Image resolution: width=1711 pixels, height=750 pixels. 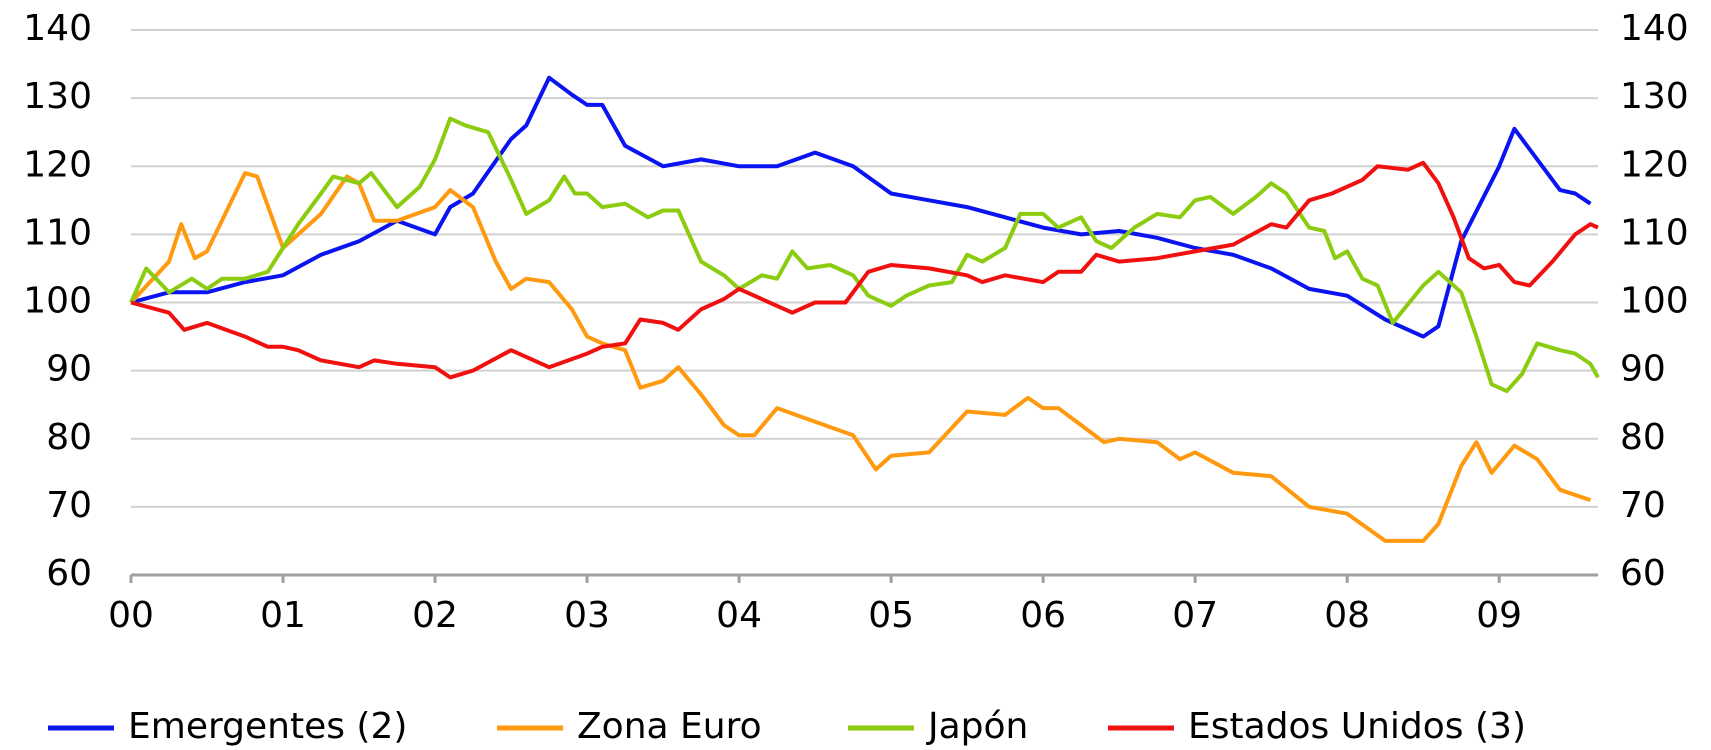 What do you see at coordinates (283, 615) in the screenshot?
I see `x-tick-label: 01` at bounding box center [283, 615].